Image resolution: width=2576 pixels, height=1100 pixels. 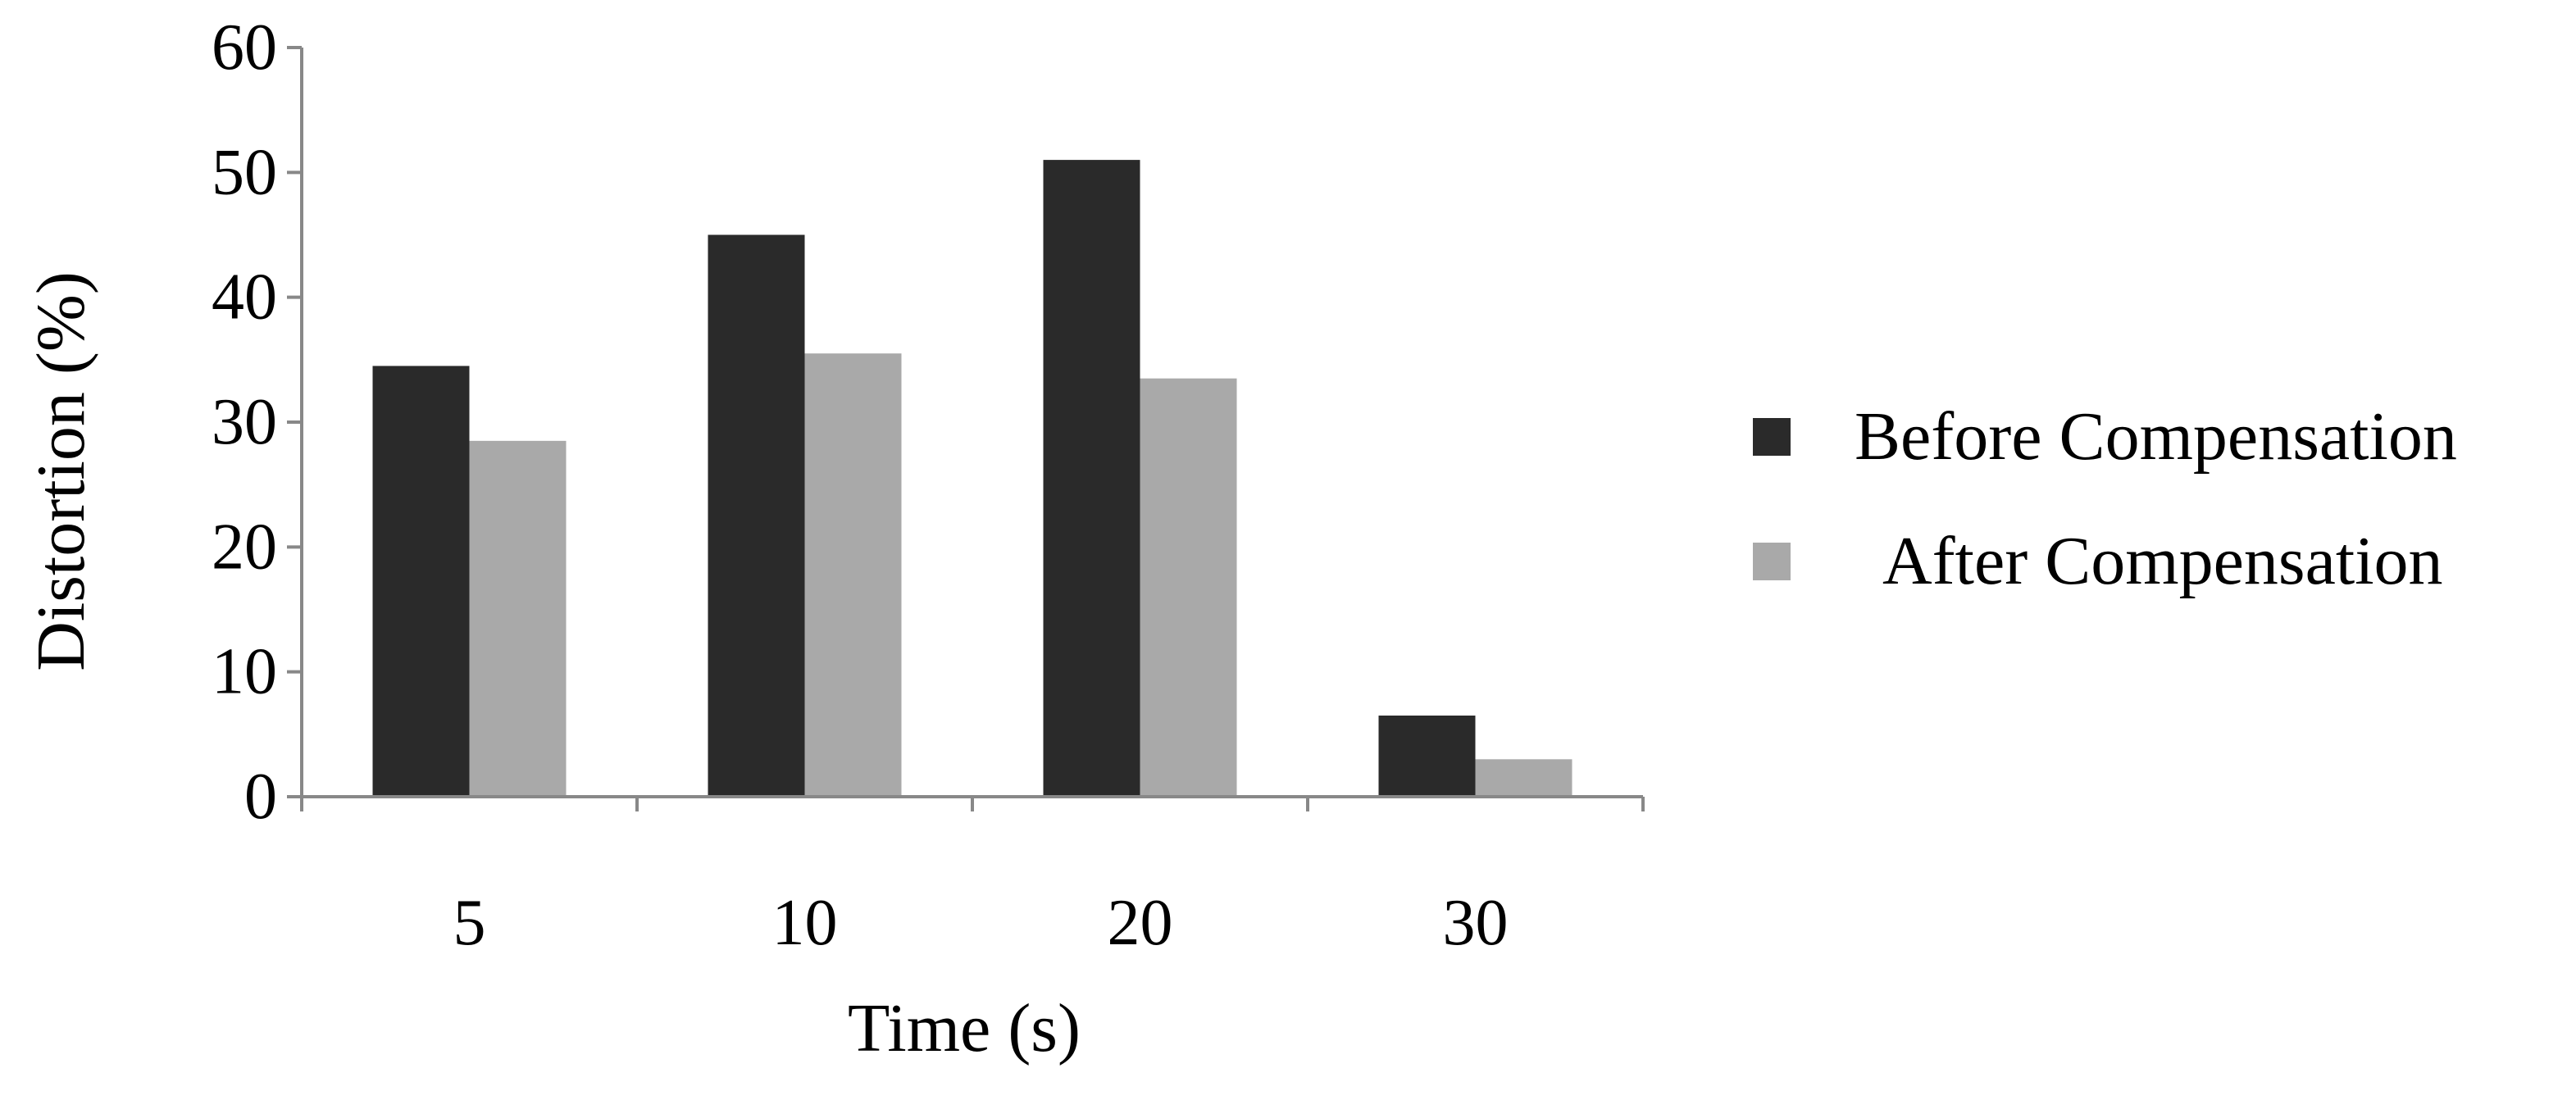 What do you see at coordinates (260, 797) in the screenshot?
I see `y-tick-label: 0` at bounding box center [260, 797].